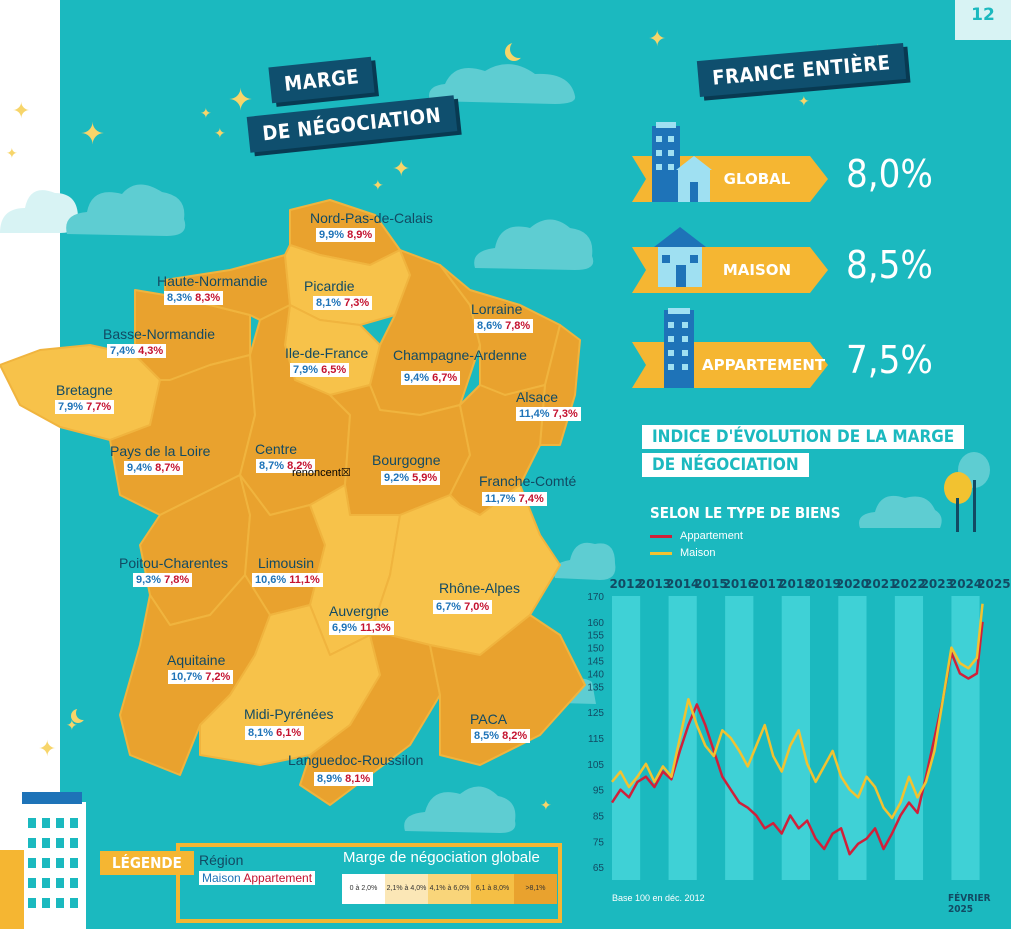 Image resolution: width=1011 pixels, height=929 pixels. What do you see at coordinates (682, 584) in the screenshot?
I see `x-tick-label: 2014` at bounding box center [682, 584].